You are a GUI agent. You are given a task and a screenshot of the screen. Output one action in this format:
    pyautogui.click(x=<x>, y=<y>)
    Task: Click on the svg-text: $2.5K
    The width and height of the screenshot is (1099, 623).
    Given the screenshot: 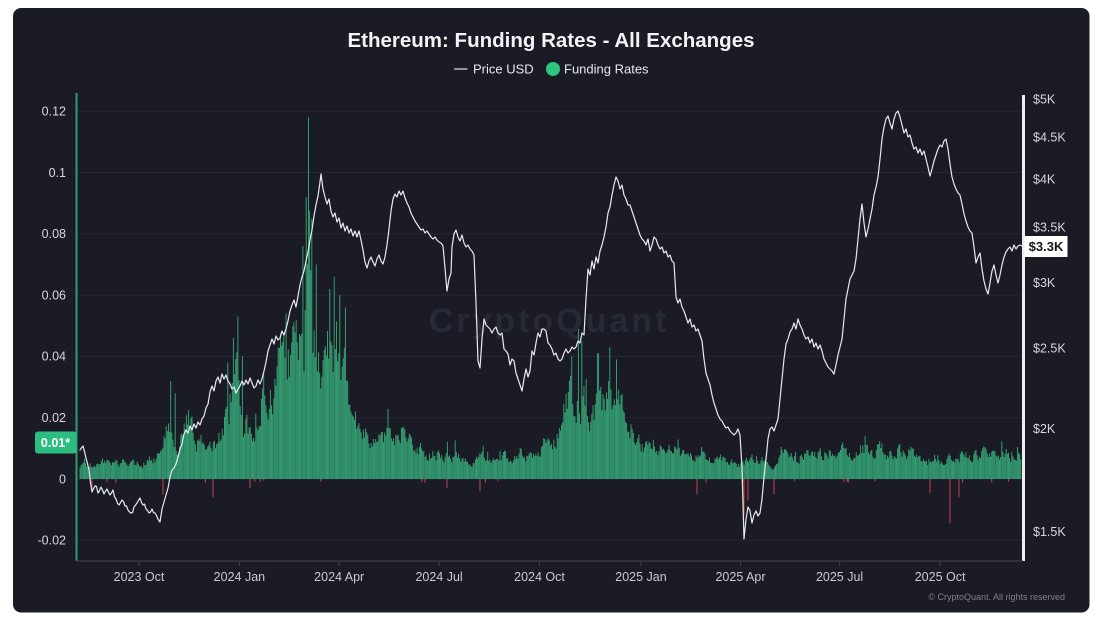 What is the action you would take?
    pyautogui.click(x=1049, y=349)
    